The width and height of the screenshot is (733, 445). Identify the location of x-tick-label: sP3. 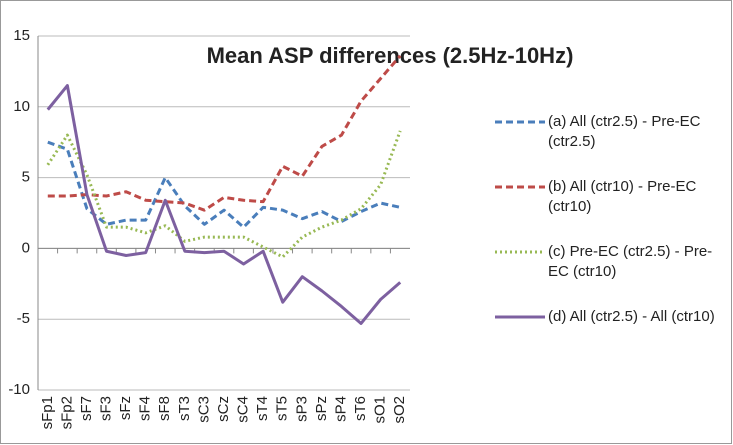
(301, 409).